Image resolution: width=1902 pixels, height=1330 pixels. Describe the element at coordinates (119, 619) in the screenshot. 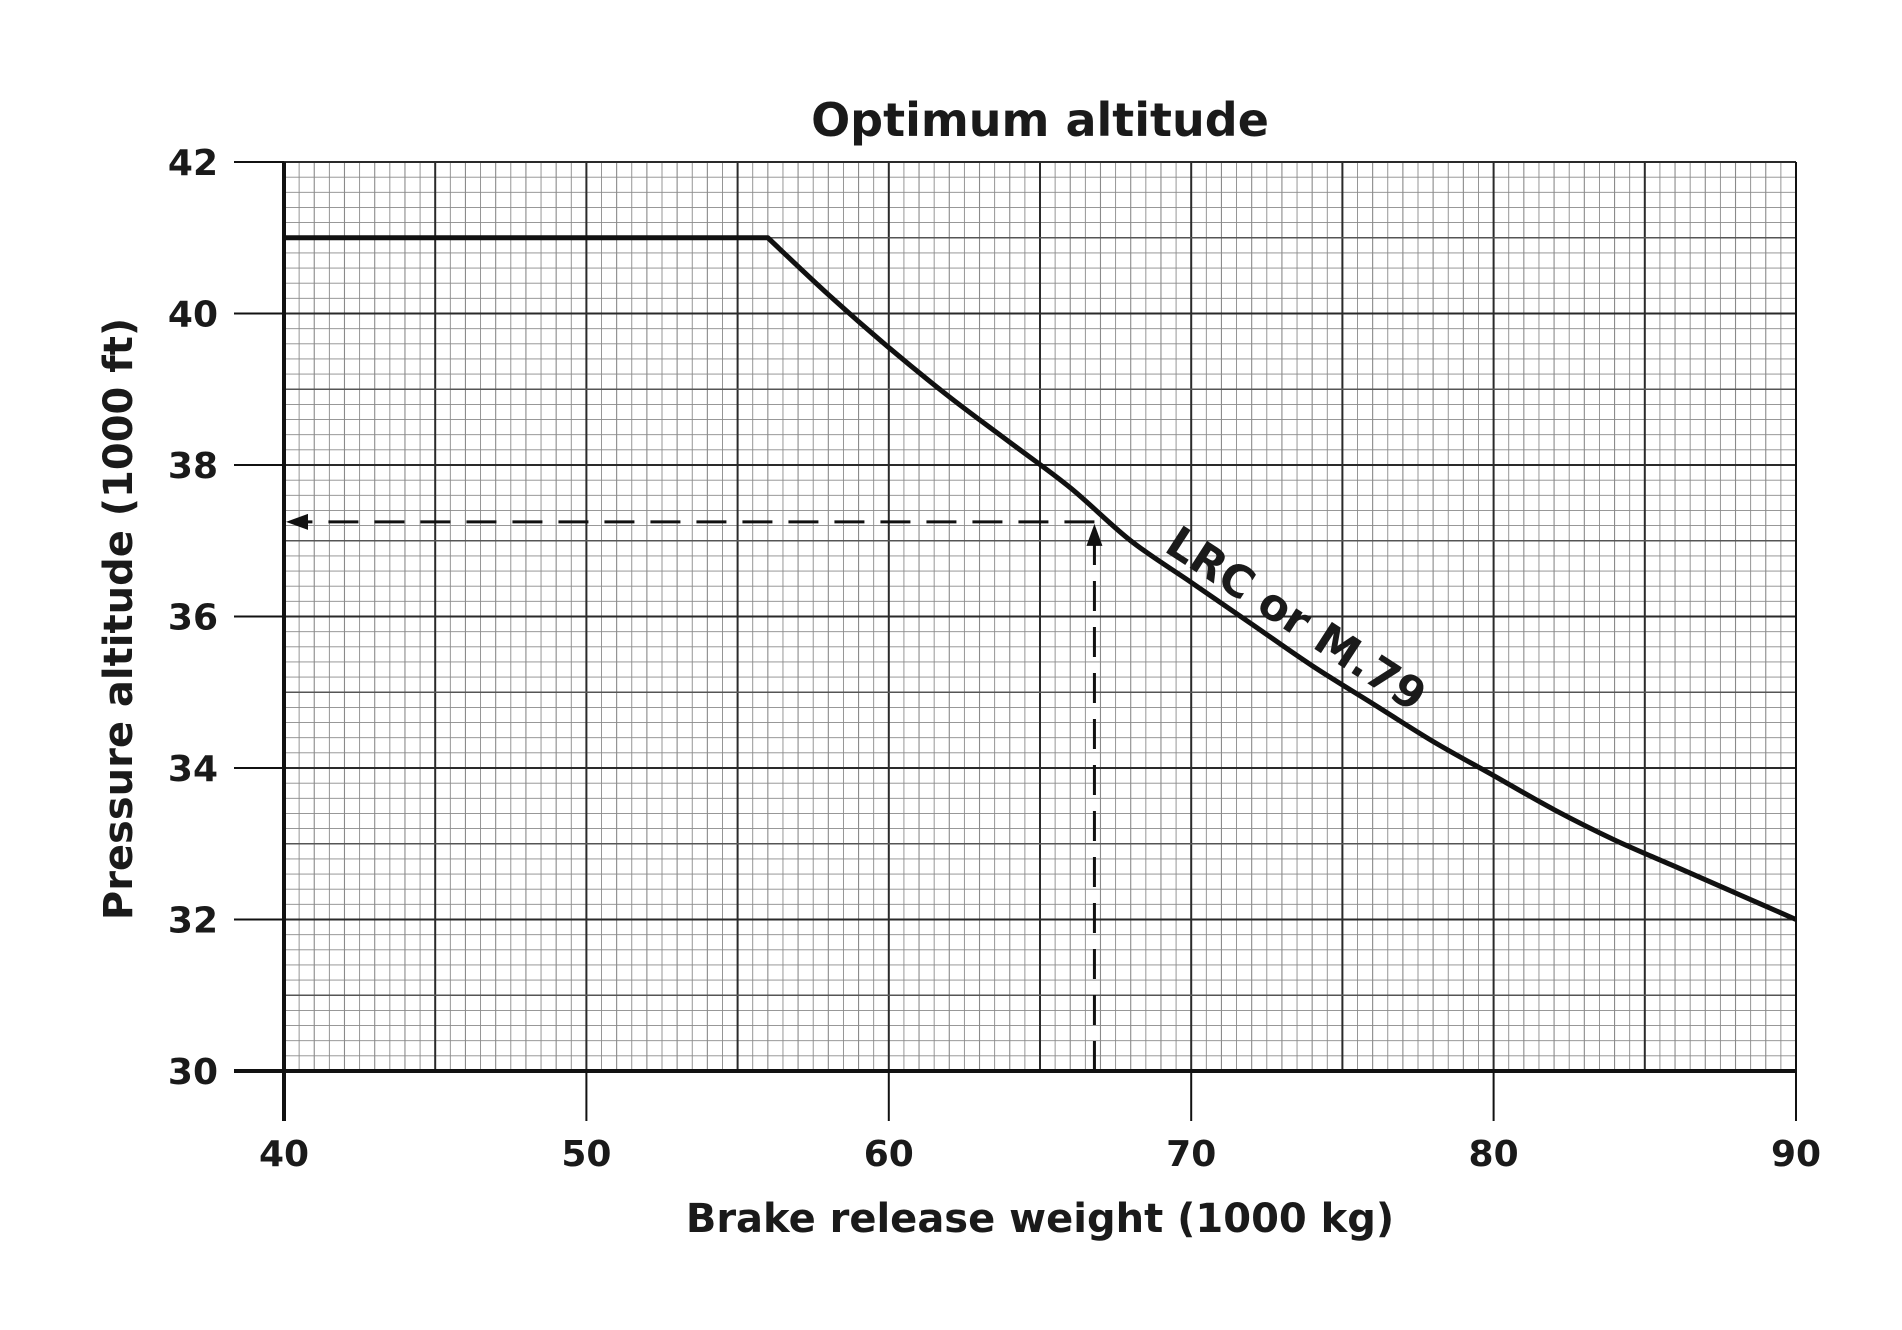

I see `y-axis-label: Pressure altitude (1000 ft)` at that location.